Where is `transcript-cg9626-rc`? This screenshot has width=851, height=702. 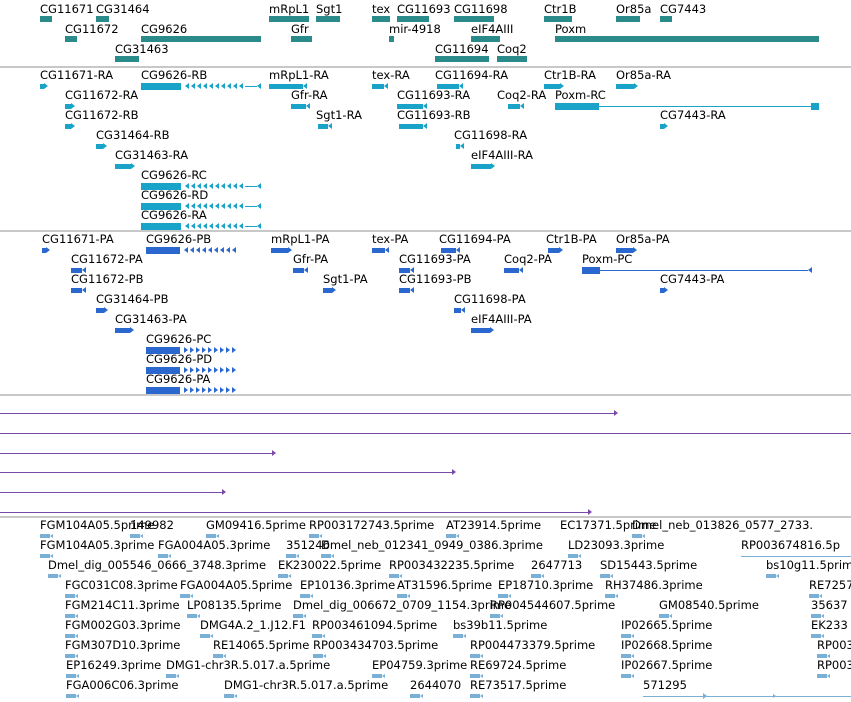 transcript-cg9626-rc is located at coordinates (161, 186).